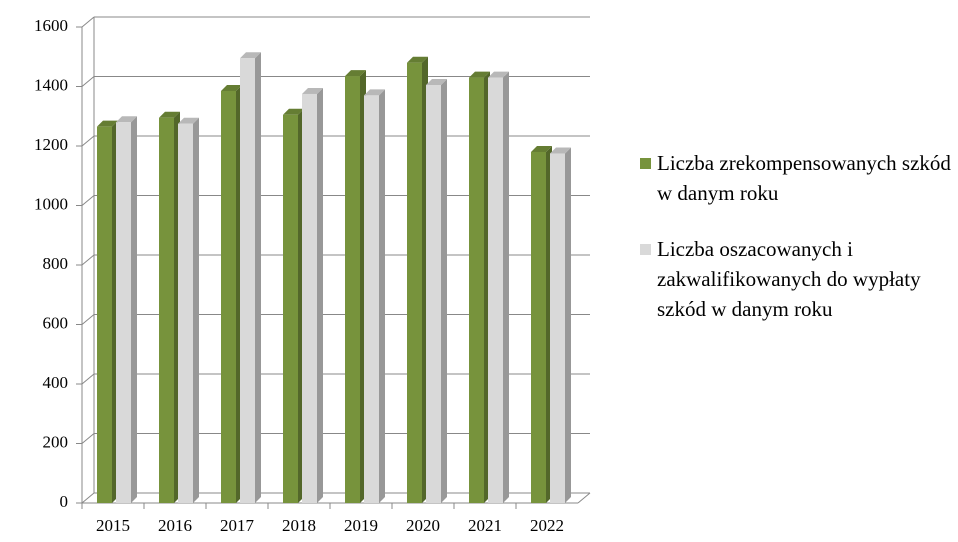  I want to click on x-tick-label: 2016, so click(175, 525).